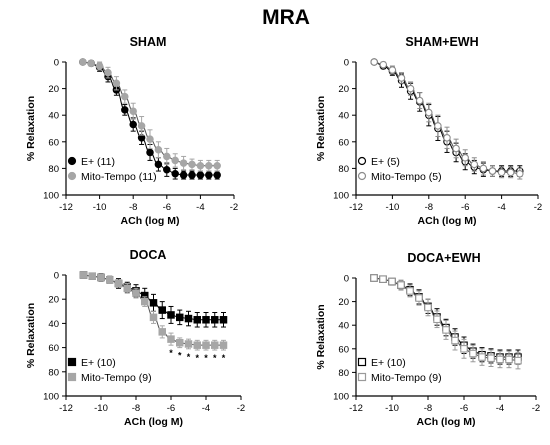 The height and width of the screenshot is (445, 550). What do you see at coordinates (148, 255) in the screenshot?
I see `panel-title: DOCA` at bounding box center [148, 255].